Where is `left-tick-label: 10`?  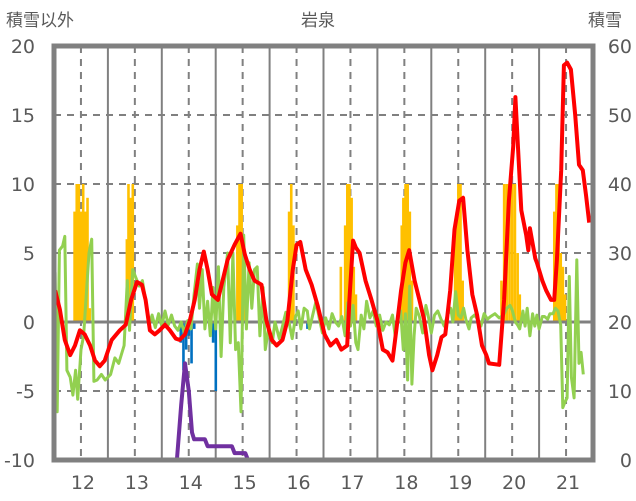 left-tick-label: 10 is located at coordinates (23, 185).